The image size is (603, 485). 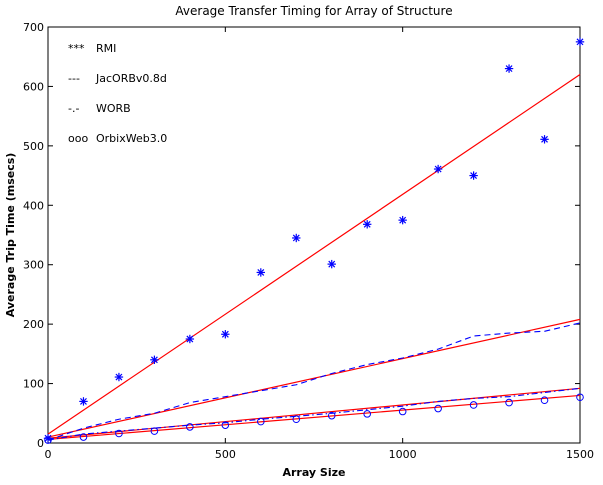 I want to click on y-axis-title: Average Trip Time (msecs), so click(x=10, y=235).